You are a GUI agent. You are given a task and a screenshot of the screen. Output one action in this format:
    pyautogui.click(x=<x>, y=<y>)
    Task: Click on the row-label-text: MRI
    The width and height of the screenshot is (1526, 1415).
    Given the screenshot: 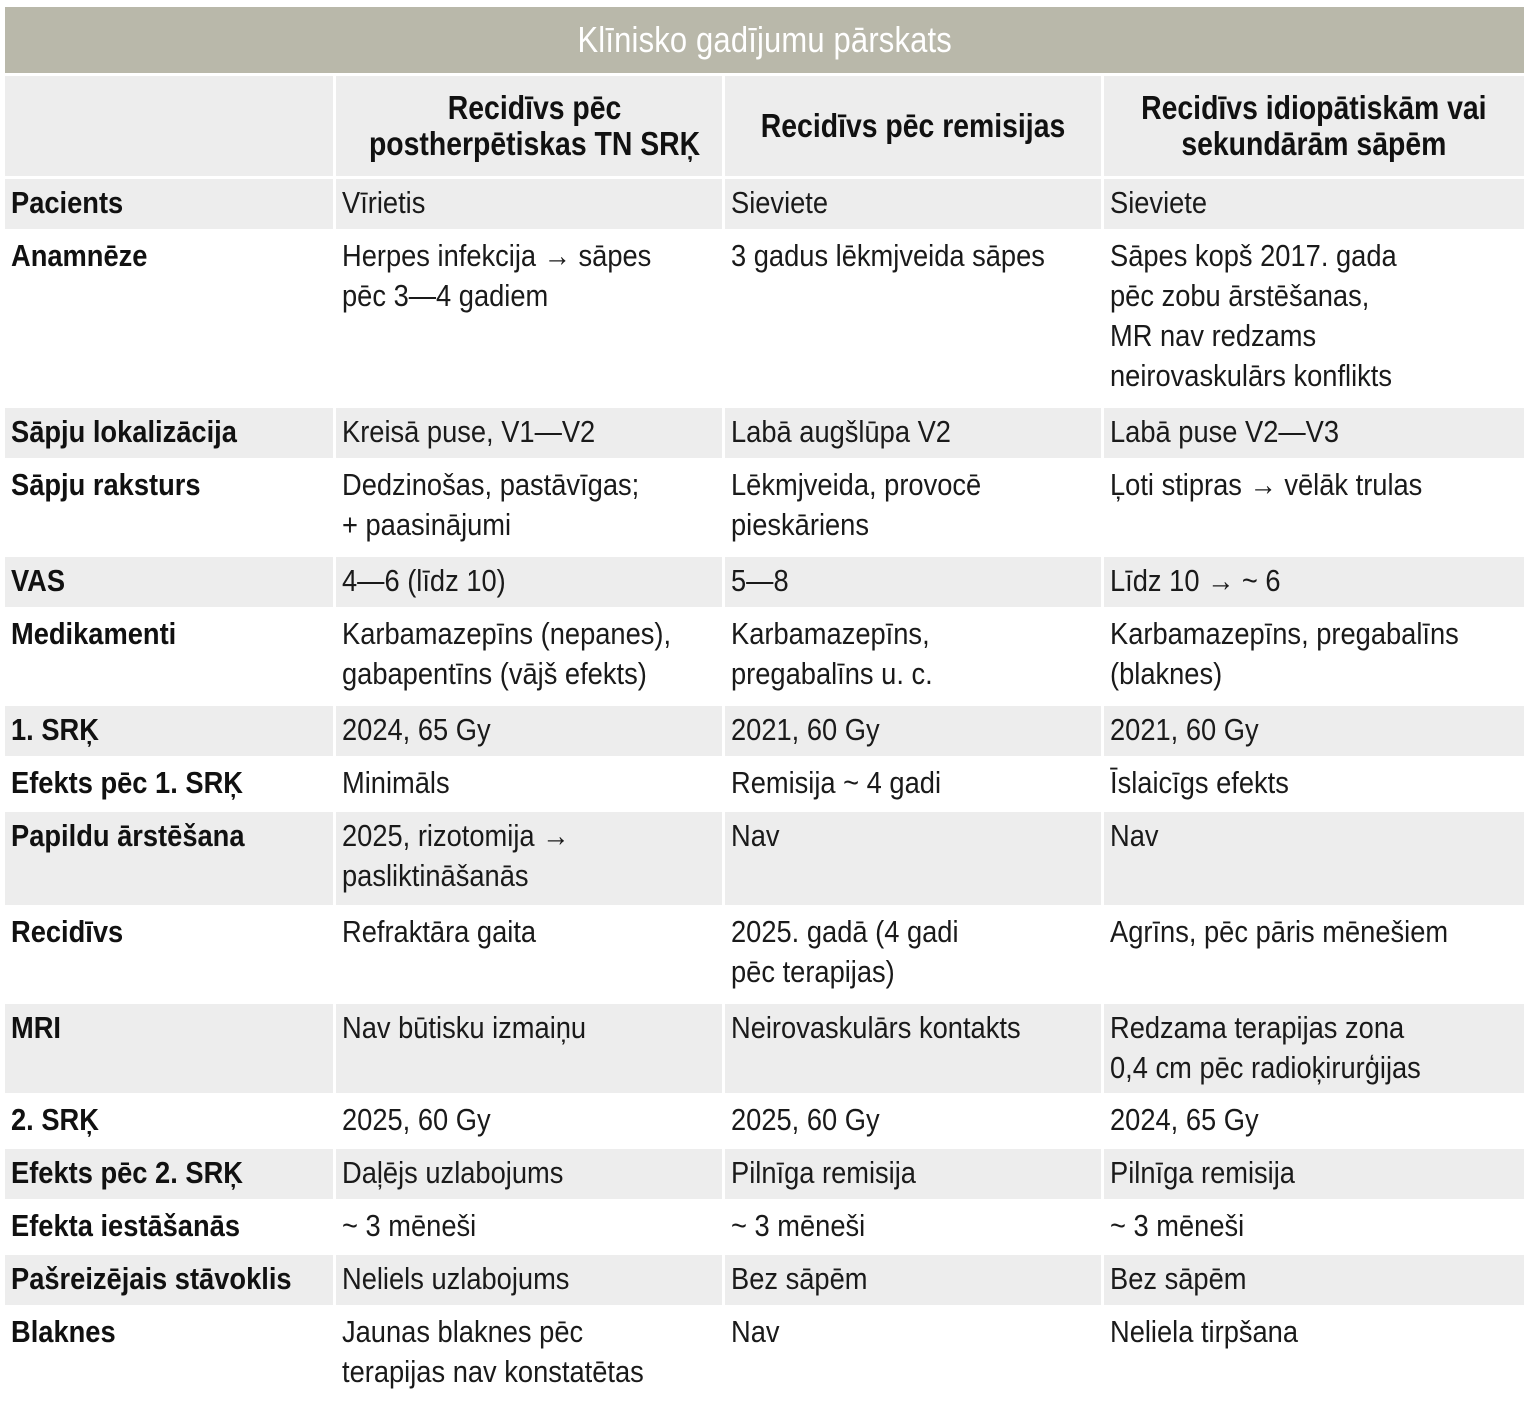 What is the action you would take?
    pyautogui.click(x=36, y=1027)
    